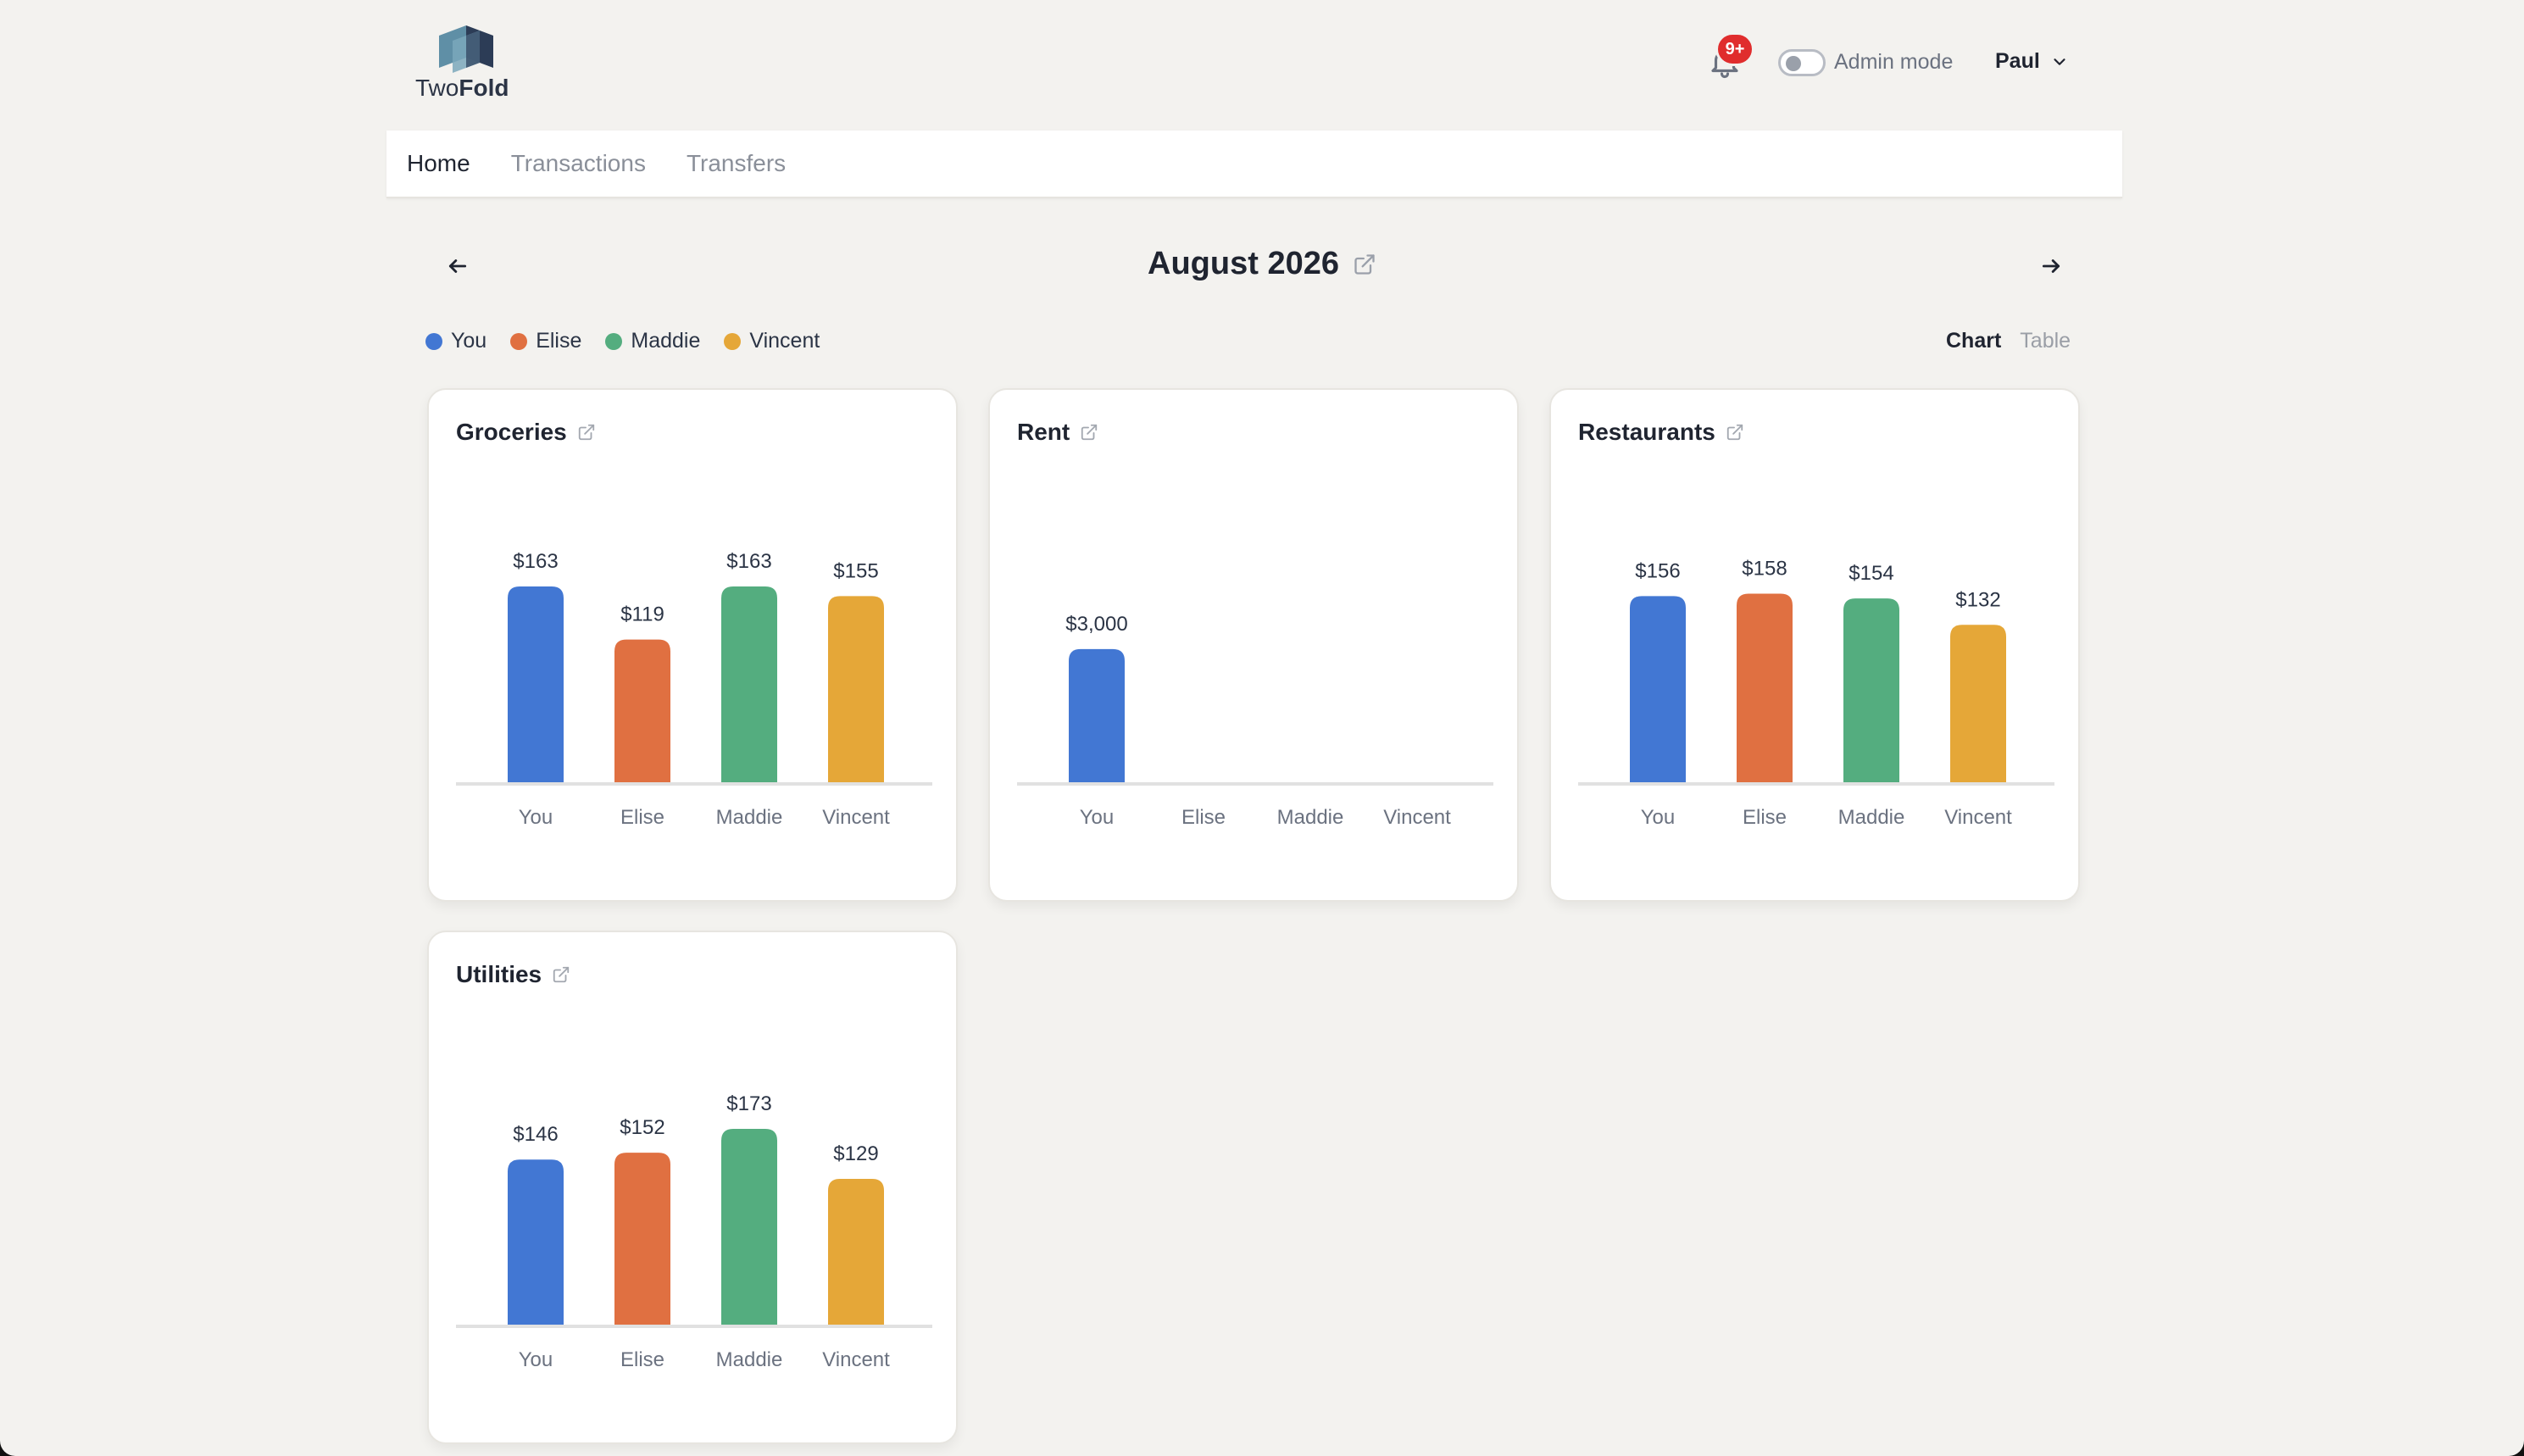 This screenshot has width=2524, height=1456. What do you see at coordinates (1974, 341) in the screenshot?
I see `view-chart-button: Chart` at bounding box center [1974, 341].